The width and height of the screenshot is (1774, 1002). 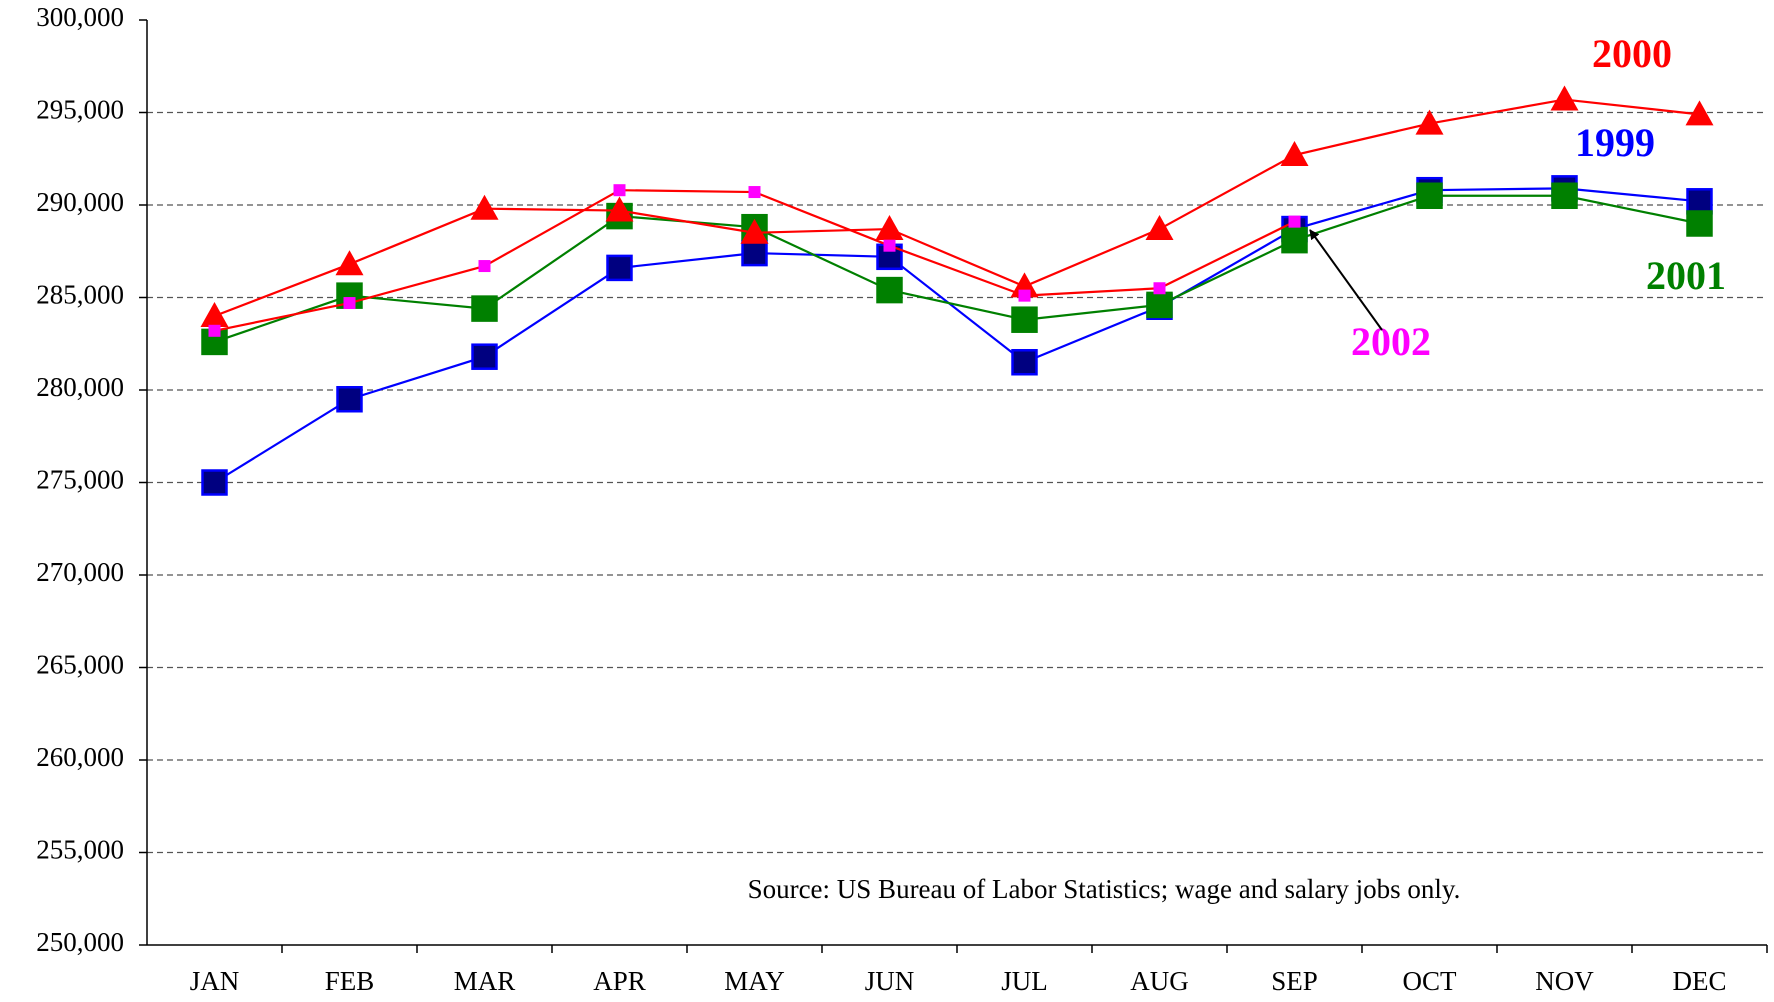 What do you see at coordinates (215, 981) in the screenshot?
I see `x-tick-label: JAN` at bounding box center [215, 981].